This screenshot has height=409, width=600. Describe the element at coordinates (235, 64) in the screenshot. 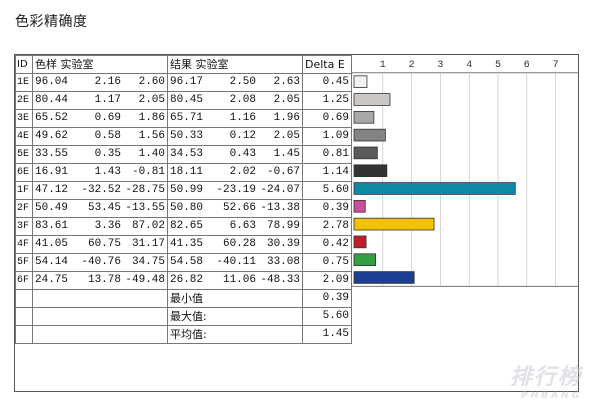

I see `header-result-lab: 结果 实验室` at that location.